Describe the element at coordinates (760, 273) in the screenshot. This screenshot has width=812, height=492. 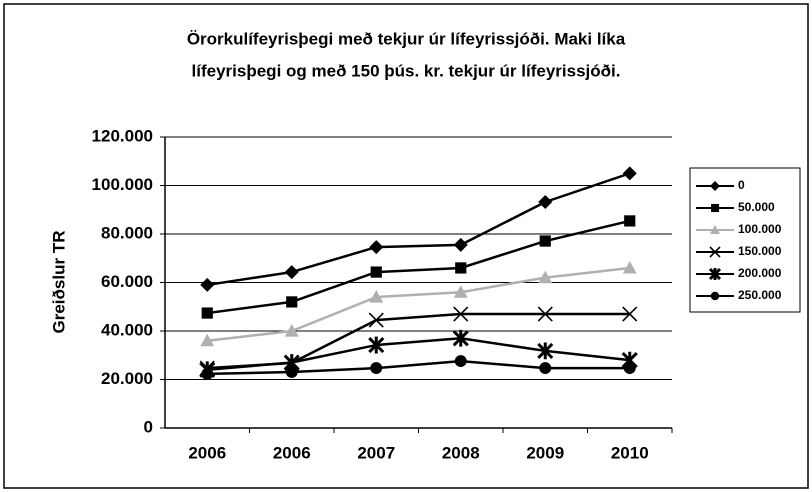
I see `legend-label: 200.000` at that location.